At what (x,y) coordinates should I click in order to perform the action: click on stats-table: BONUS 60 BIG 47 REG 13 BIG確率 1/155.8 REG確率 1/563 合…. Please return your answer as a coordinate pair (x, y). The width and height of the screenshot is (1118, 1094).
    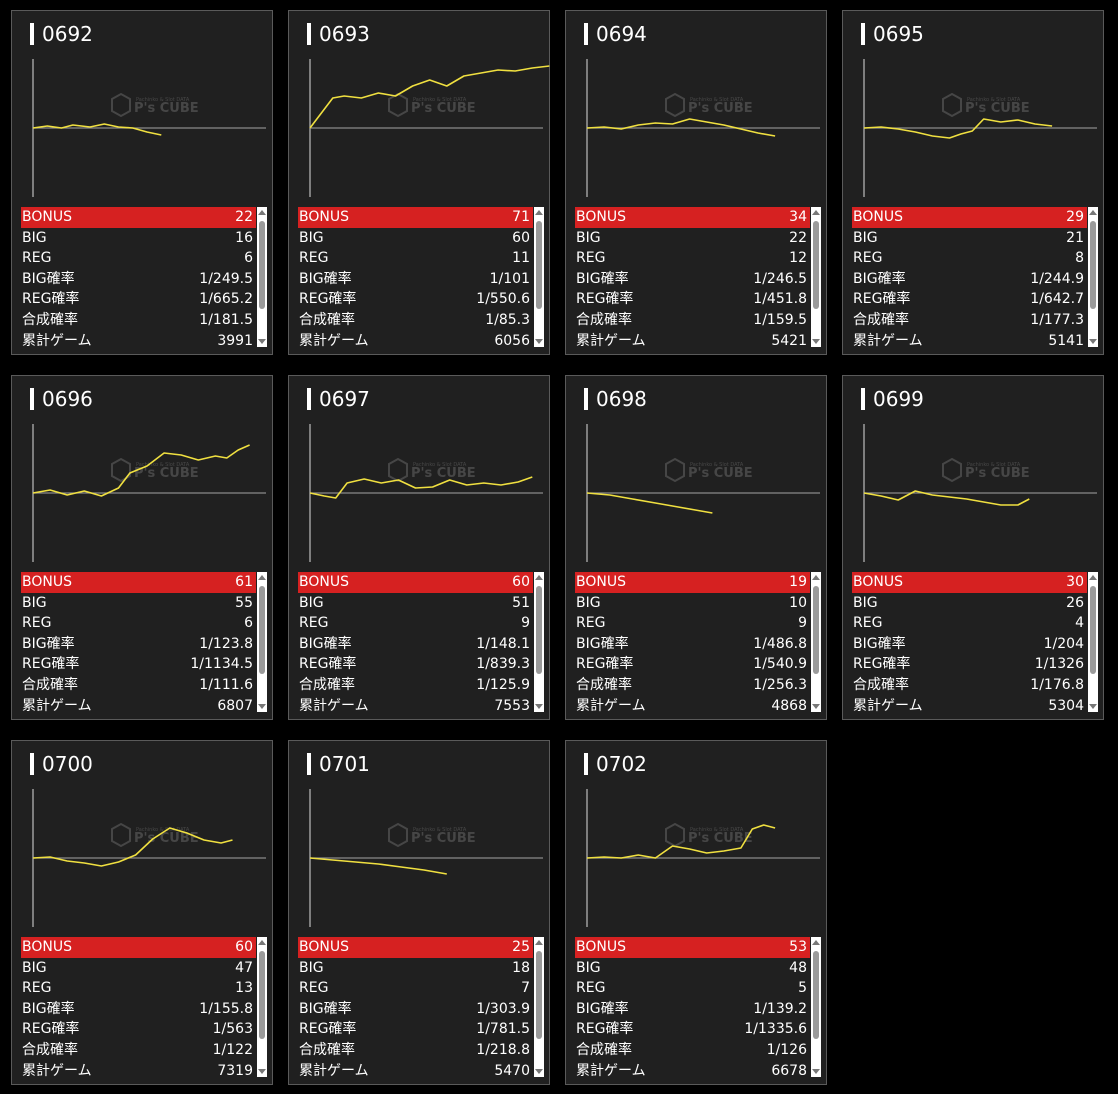
    Looking at the image, I should click on (138, 1009).